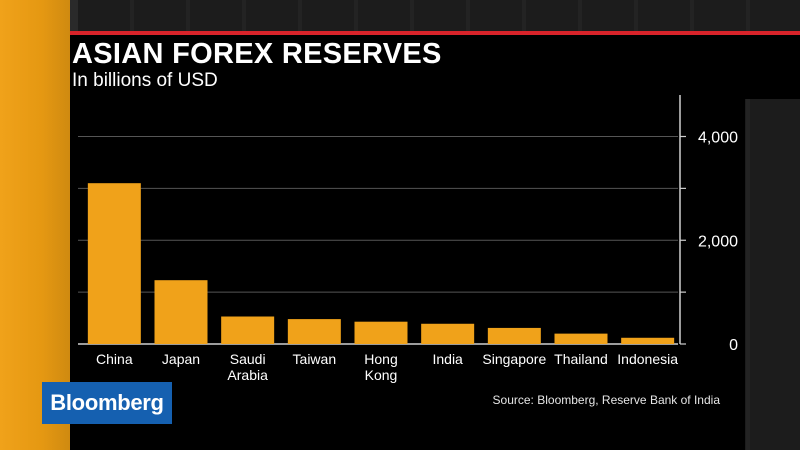  I want to click on logo-text: Bloomberg, so click(107, 402).